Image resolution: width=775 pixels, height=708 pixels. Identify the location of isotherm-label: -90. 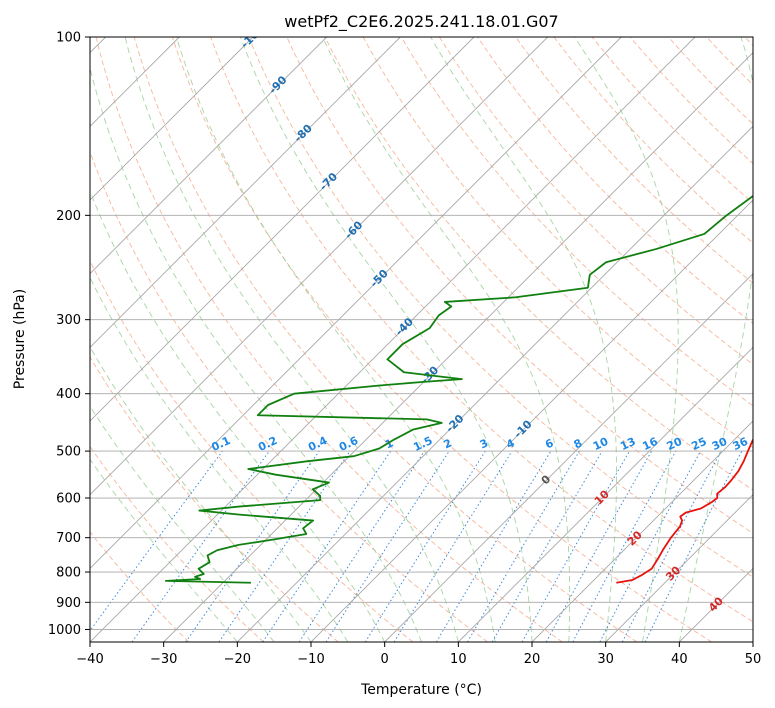
(277, 84).